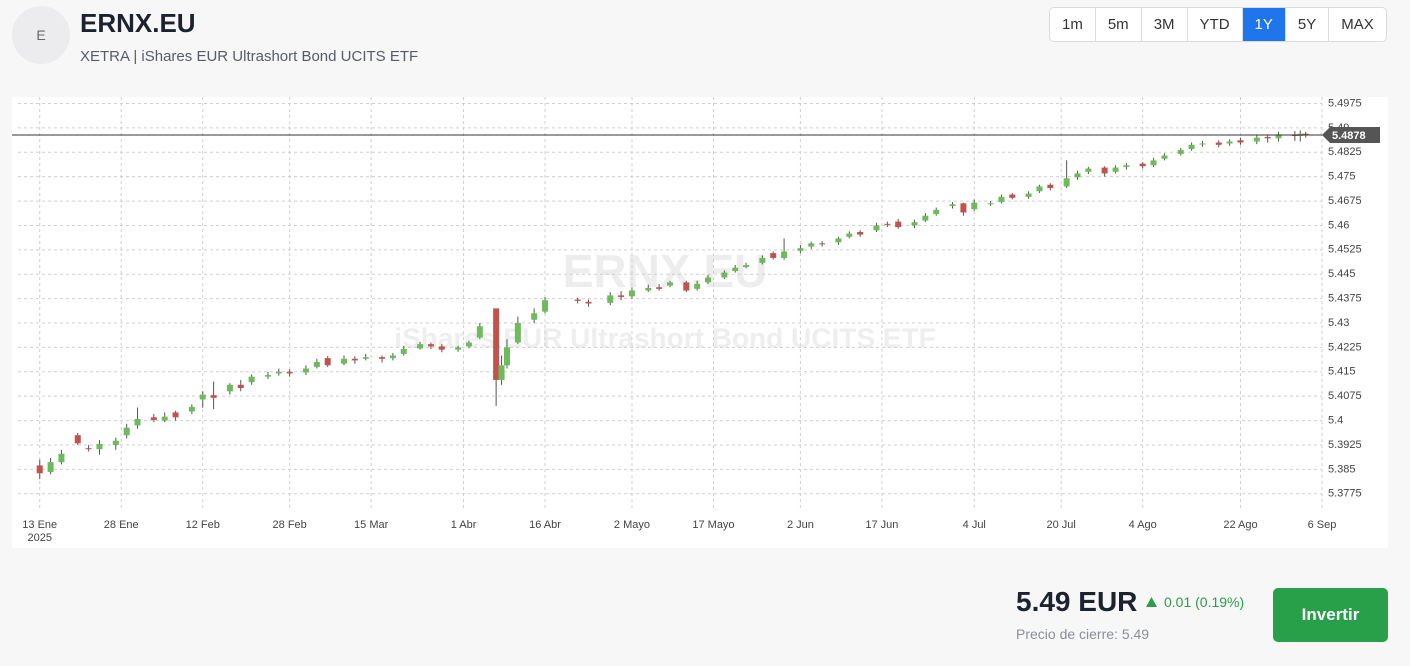 This screenshot has width=1410, height=666. I want to click on y-tick-label: 5.415, so click(1342, 372).